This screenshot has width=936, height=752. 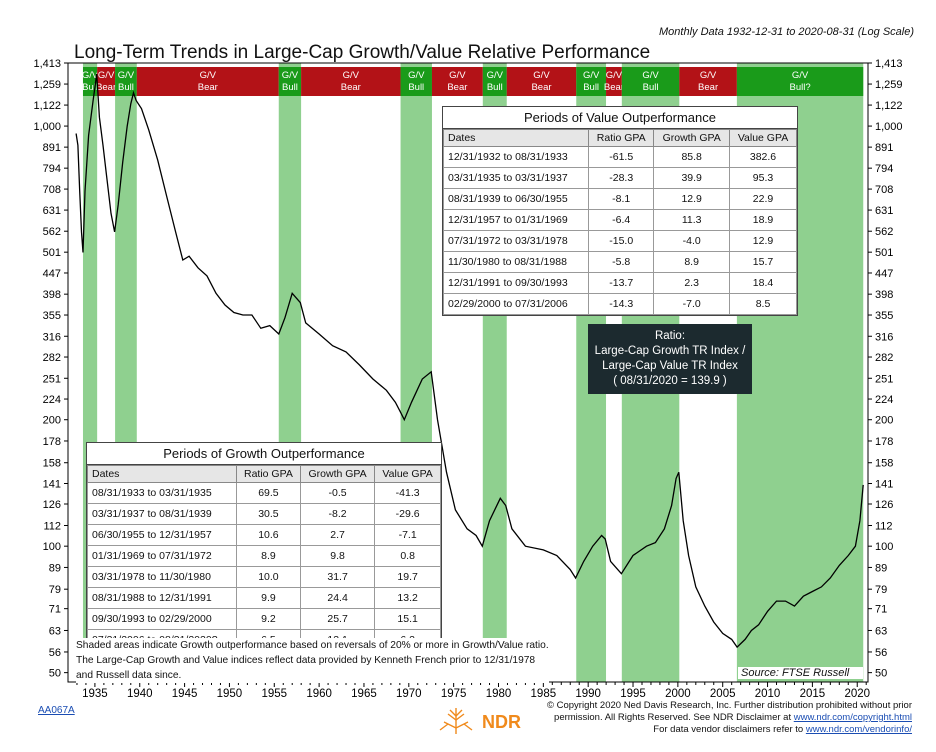 I want to click on y-tick-label-right-23: 100, so click(x=884, y=547).